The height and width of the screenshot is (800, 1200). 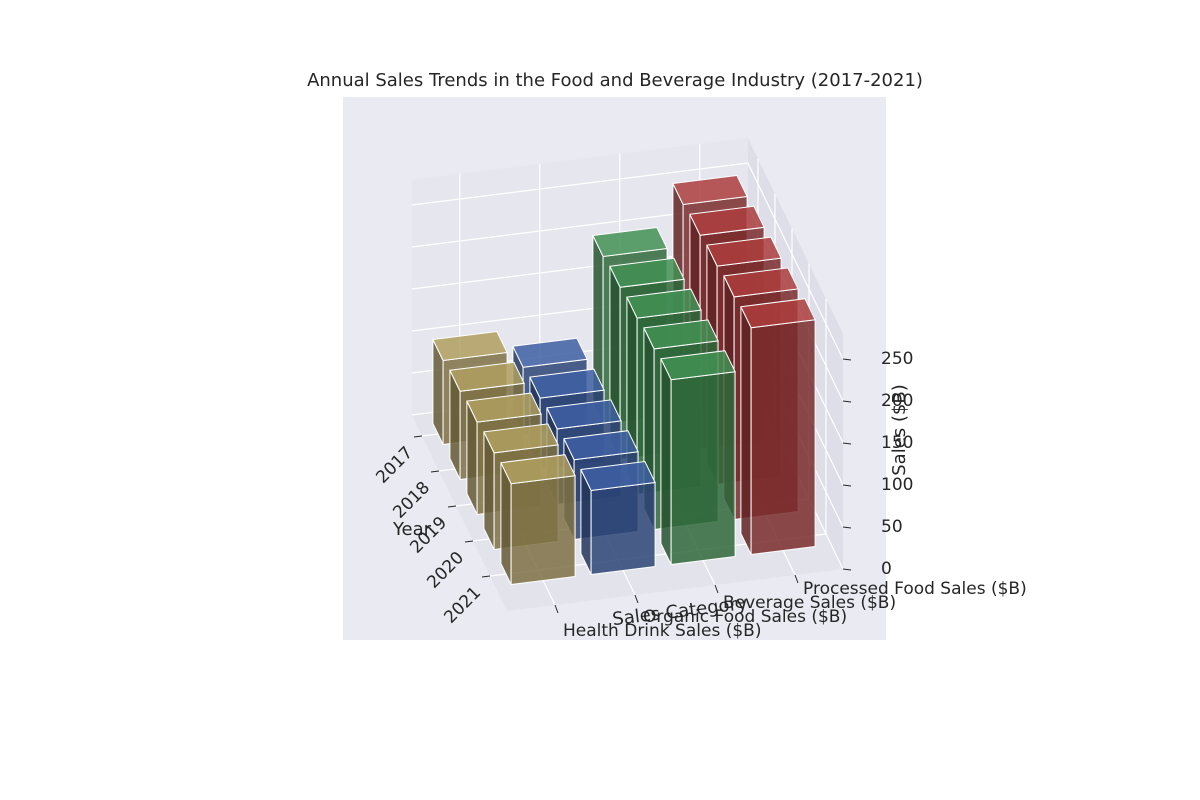 I want to click on z-tick-label: 250, so click(x=897, y=359).